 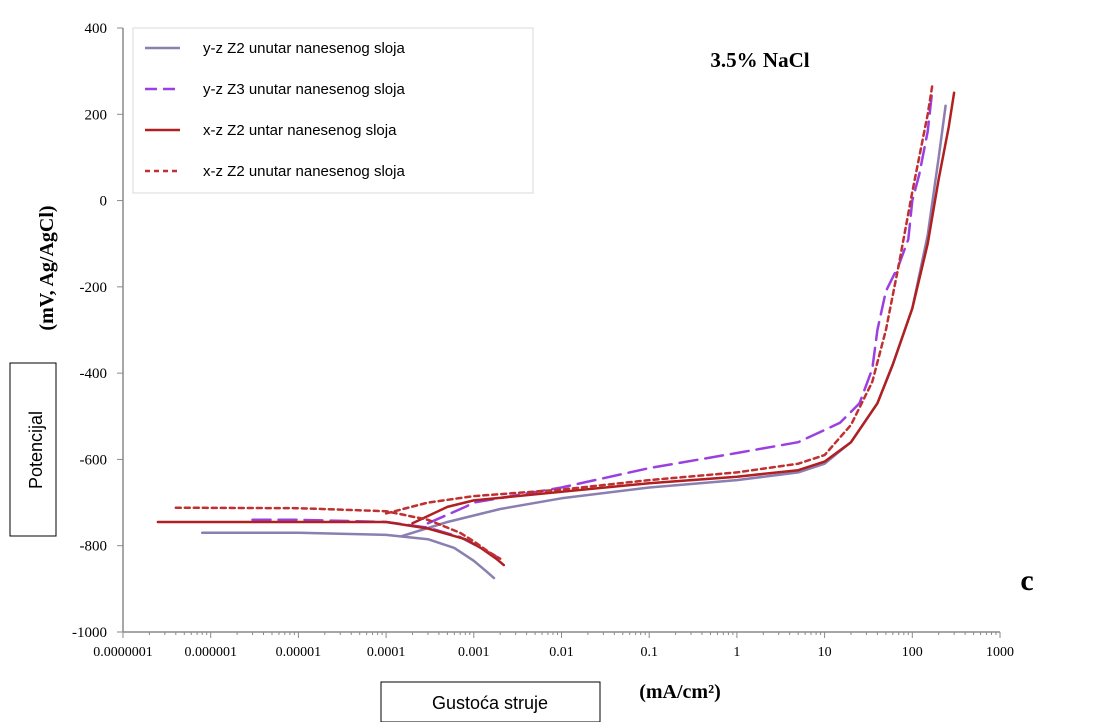 I want to click on y-axis-label: Potencijal, so click(x=36, y=450).